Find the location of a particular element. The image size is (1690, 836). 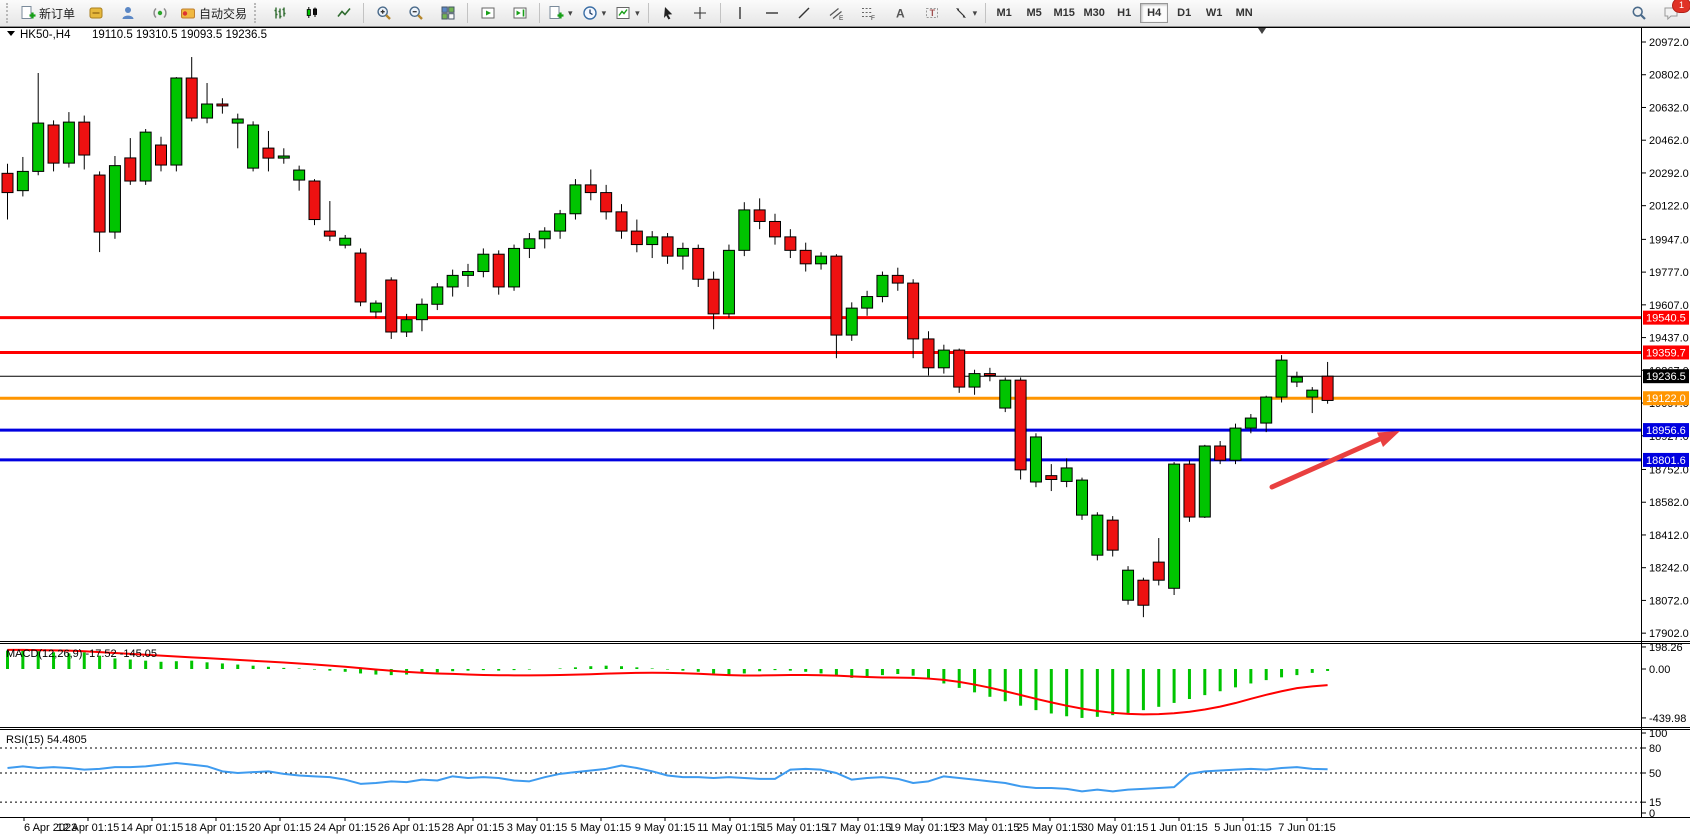

new-chart-button: ▾ is located at coordinates (560, 13).